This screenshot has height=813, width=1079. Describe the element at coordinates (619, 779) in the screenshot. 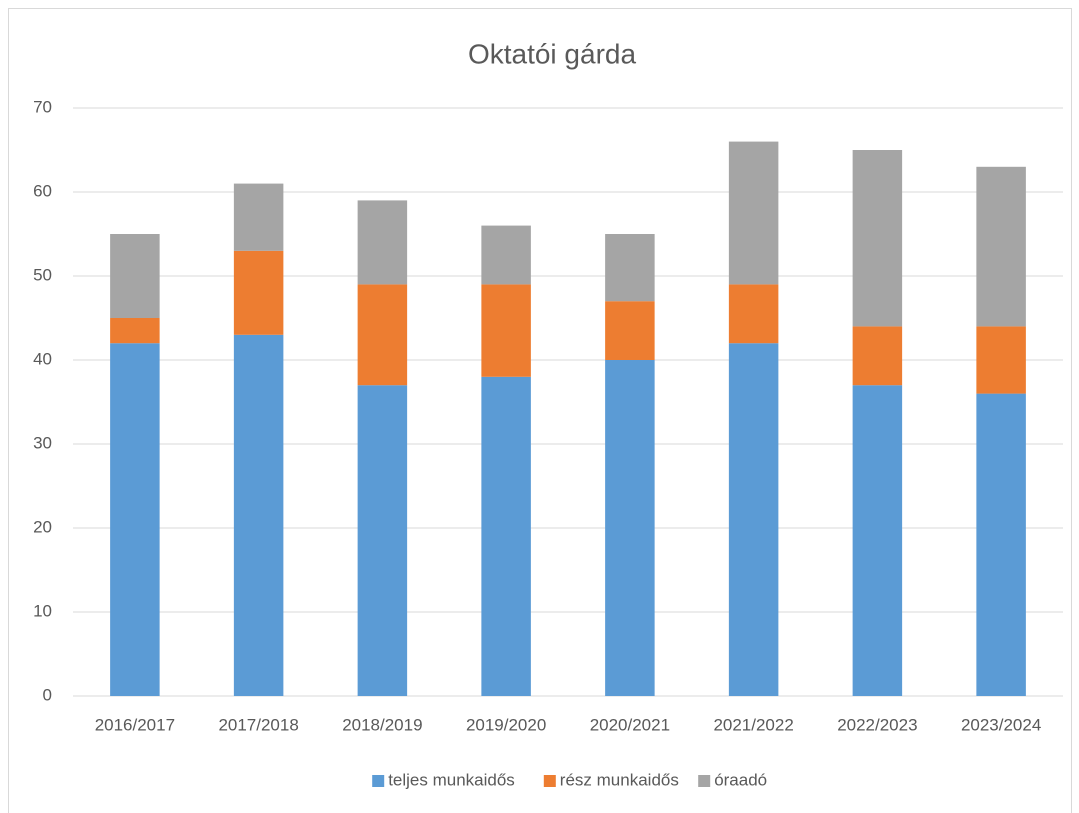

I see `legend-label: rész munkaidős` at that location.